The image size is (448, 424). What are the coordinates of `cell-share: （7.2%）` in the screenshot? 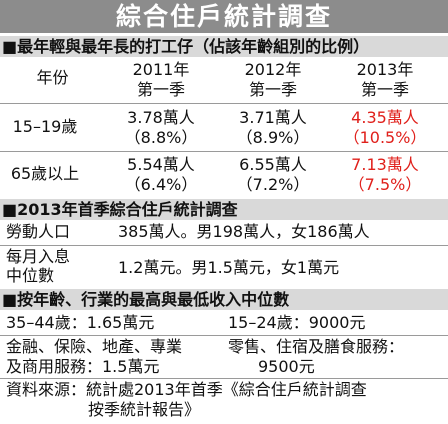 It's located at (273, 184).